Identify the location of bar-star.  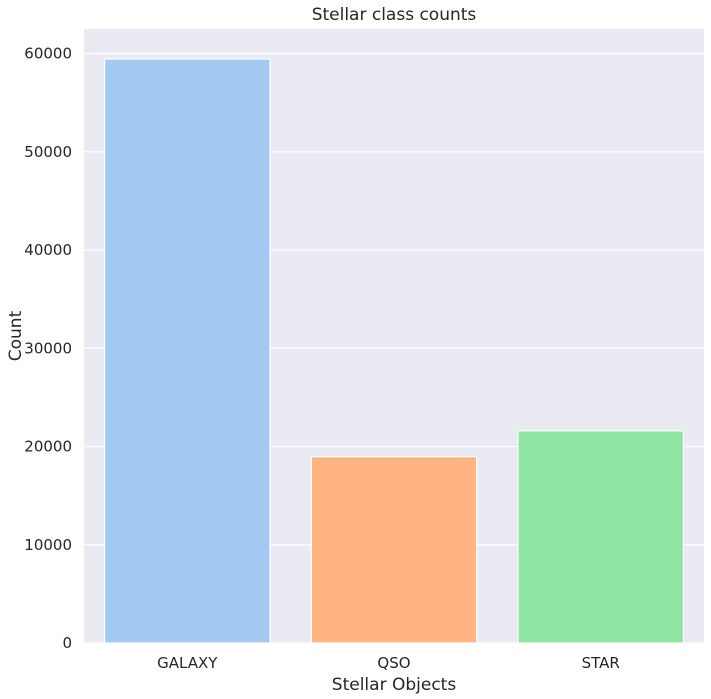
(600, 537).